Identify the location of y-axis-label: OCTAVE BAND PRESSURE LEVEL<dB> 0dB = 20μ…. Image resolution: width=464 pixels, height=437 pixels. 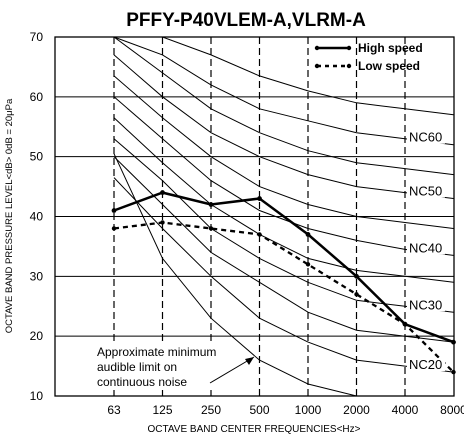
(9, 215).